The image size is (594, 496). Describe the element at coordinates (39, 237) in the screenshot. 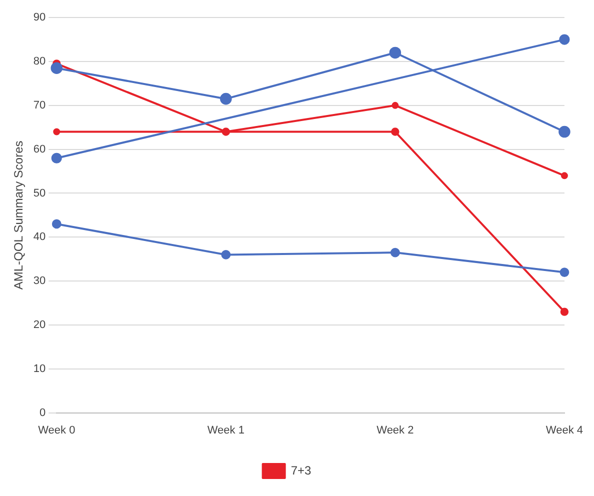

I see `y-tick-label: 40` at that location.